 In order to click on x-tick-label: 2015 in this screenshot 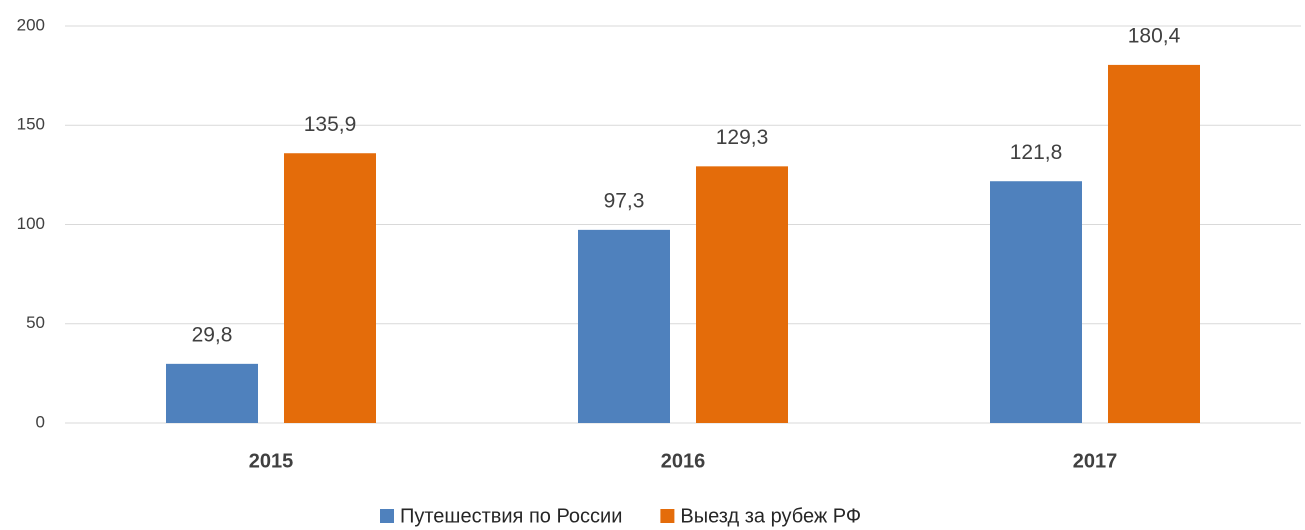, I will do `click(271, 461)`.